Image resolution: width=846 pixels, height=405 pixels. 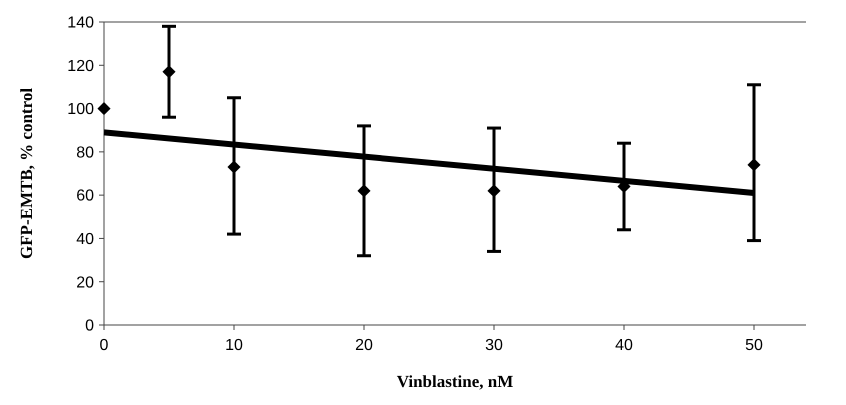 I want to click on x-tick-label: 10, so click(x=234, y=345).